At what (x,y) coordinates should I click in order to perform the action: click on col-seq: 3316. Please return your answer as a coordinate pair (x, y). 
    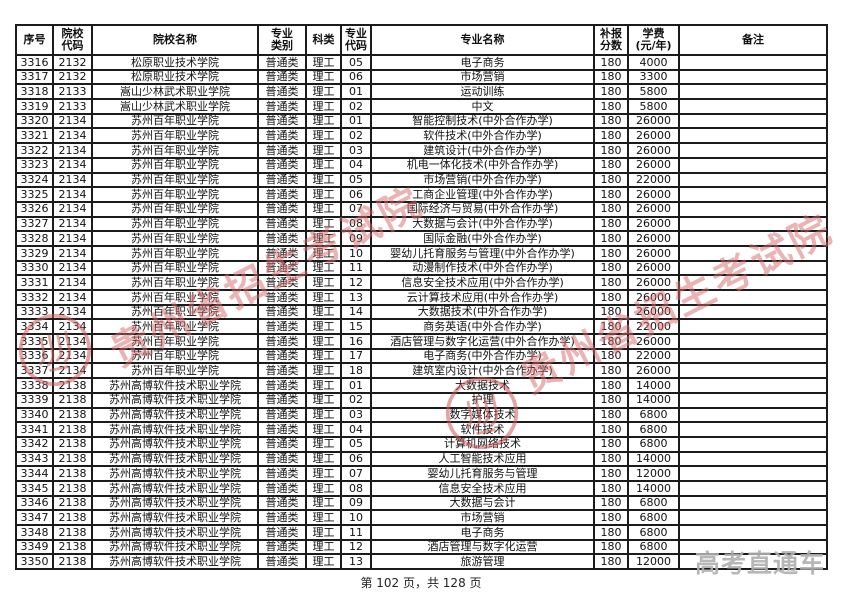
    Looking at the image, I should click on (34, 62).